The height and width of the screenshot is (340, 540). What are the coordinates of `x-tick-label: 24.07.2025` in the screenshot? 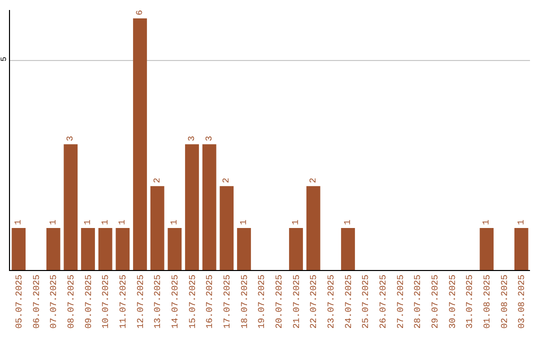 It's located at (349, 301).